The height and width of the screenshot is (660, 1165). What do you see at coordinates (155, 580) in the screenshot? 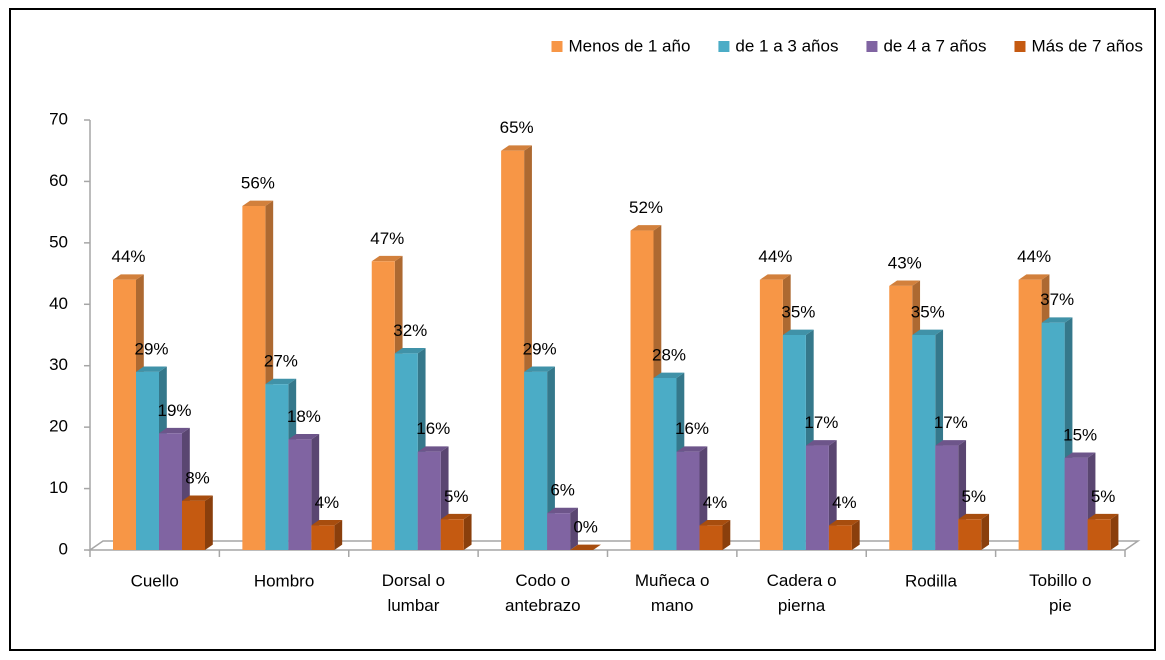
I see `x-tick-label: Cuello` at bounding box center [155, 580].